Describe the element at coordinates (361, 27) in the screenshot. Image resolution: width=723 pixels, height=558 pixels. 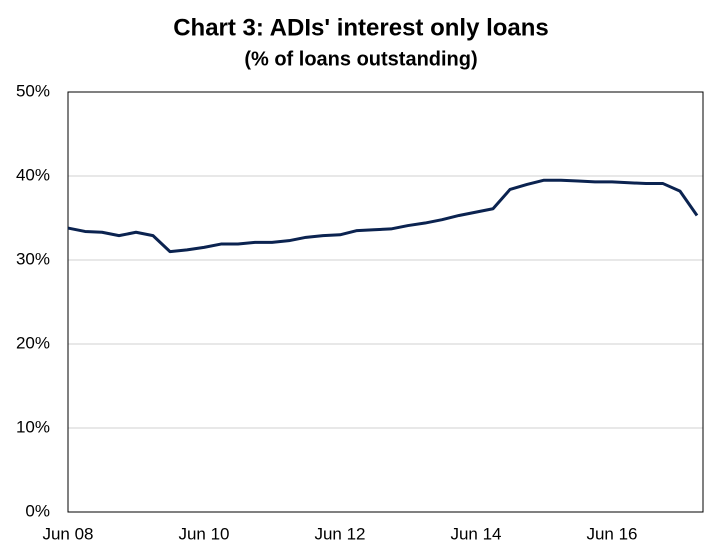
I see `chart-title: Chart 3: ADIs' interest only loans` at that location.